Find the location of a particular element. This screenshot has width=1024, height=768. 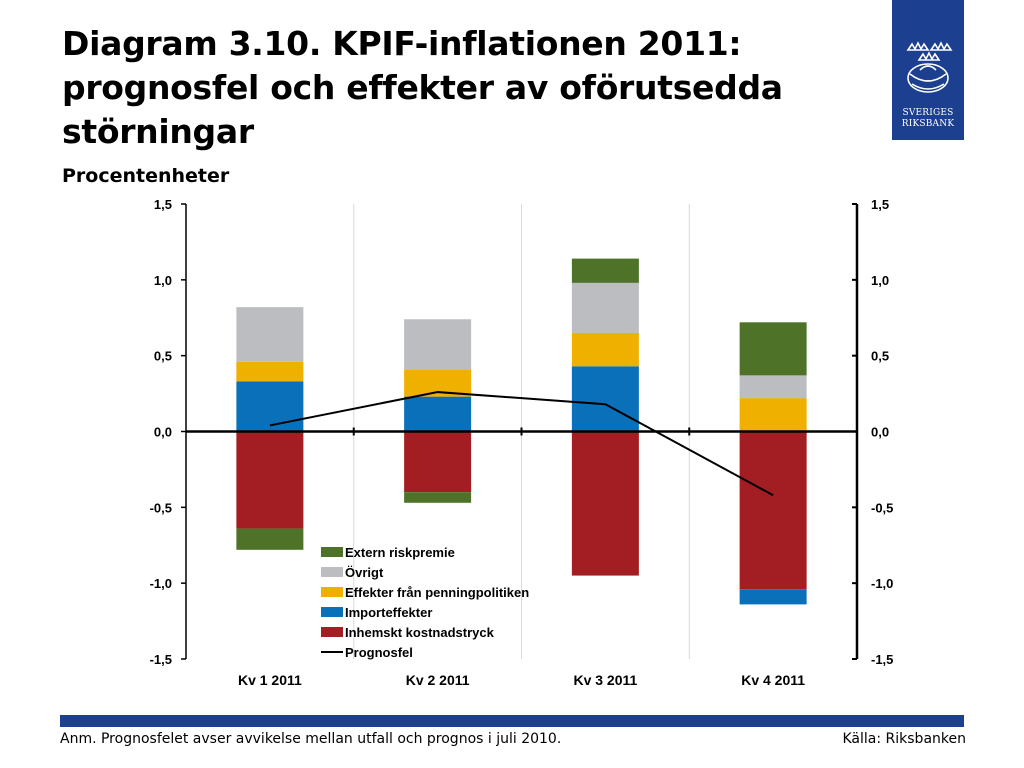

right-tick-label: 0,5 is located at coordinates (880, 356).